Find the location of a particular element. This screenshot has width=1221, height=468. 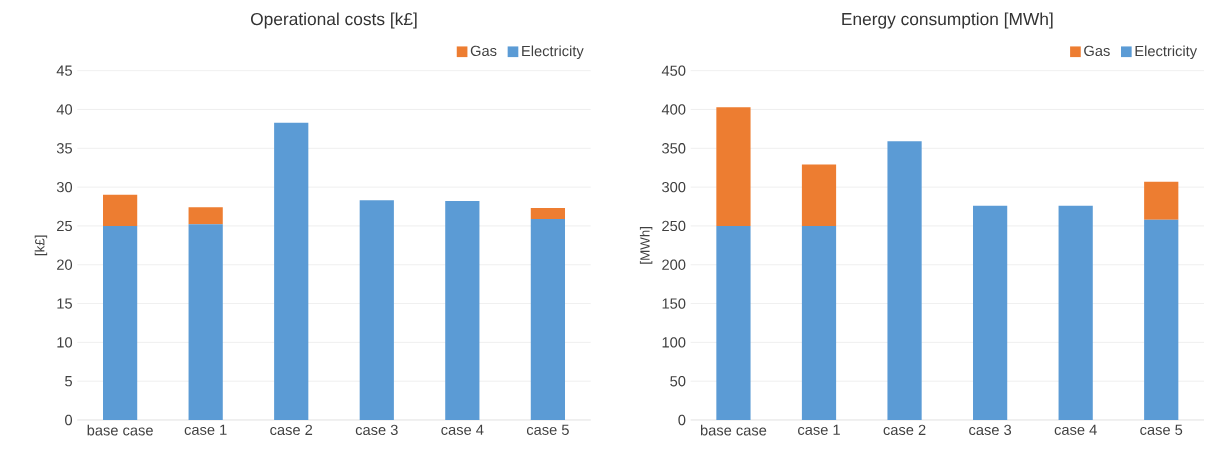

y-tick-label: 250 is located at coordinates (674, 226).